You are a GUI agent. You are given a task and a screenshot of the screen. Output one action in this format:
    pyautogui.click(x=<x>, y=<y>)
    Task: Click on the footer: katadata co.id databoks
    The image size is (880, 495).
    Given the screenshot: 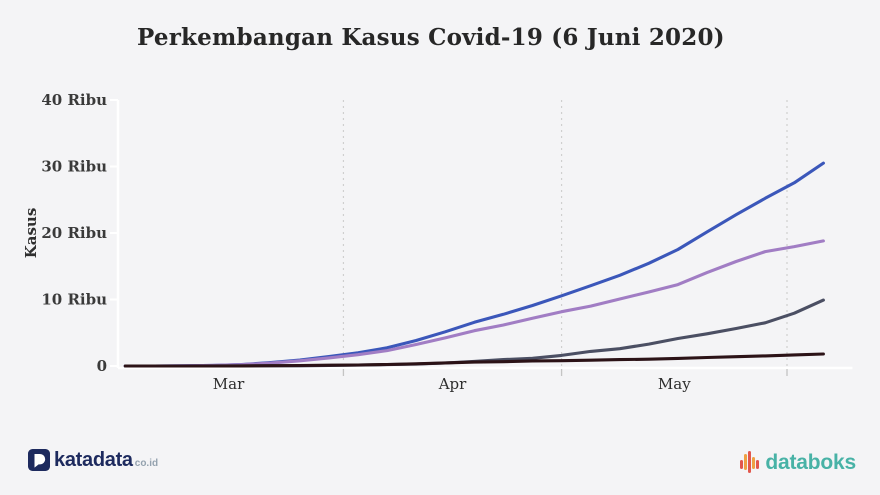 What is the action you would take?
    pyautogui.click(x=440, y=464)
    